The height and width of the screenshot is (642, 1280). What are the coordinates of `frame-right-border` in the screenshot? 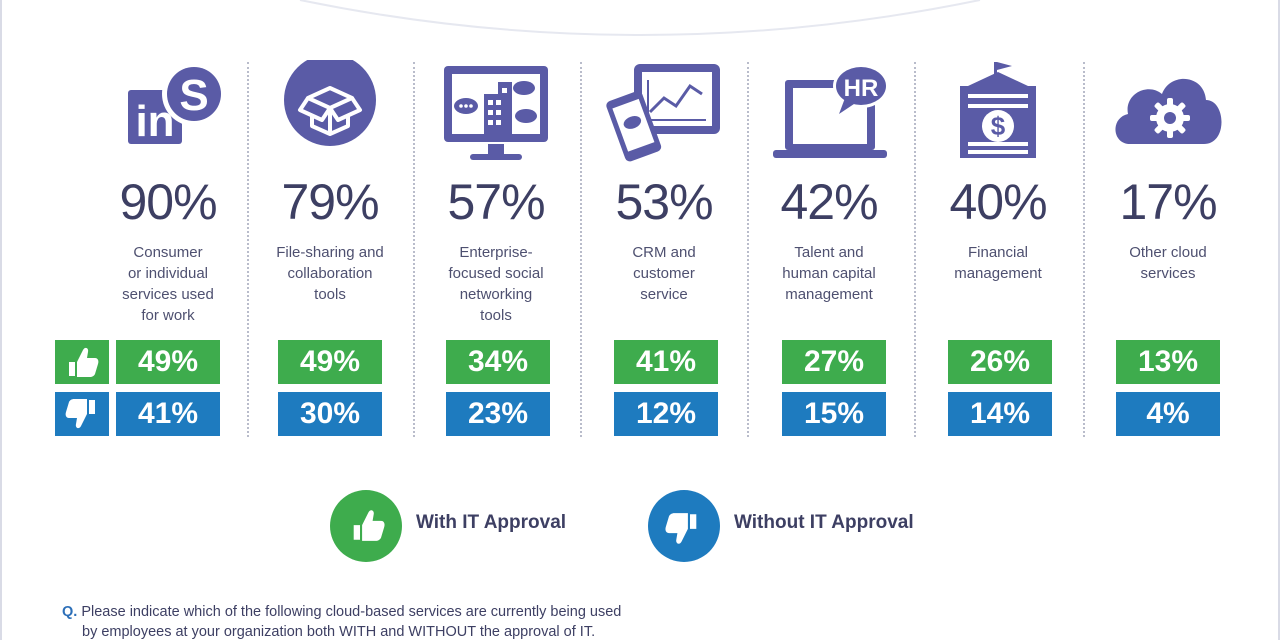 It's located at (1279, 320).